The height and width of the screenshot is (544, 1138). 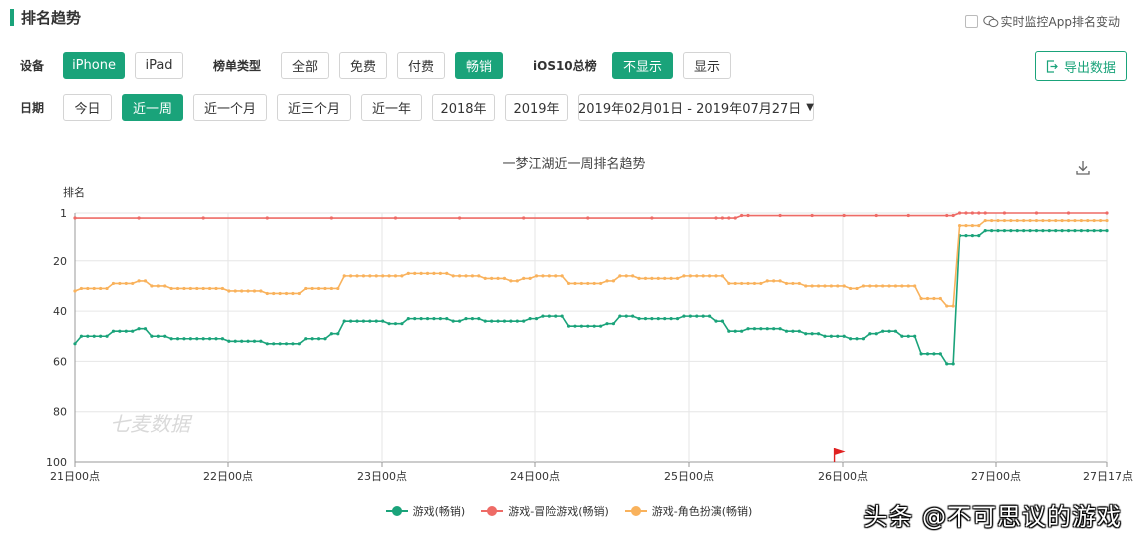 I want to click on legend-item: 游戏-角色扮演(畅销), so click(x=688, y=511).